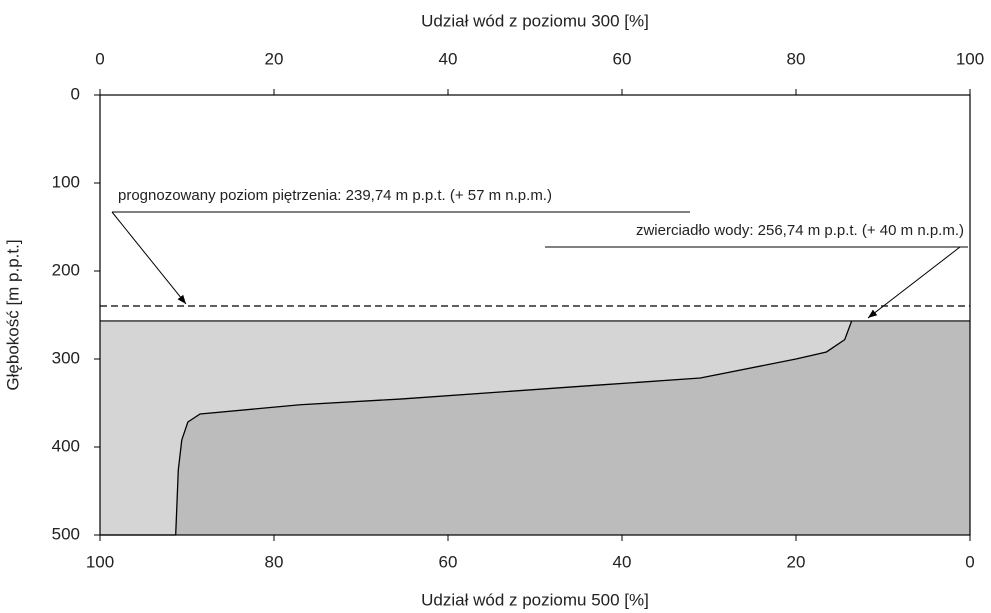 Image resolution: width=991 pixels, height=613 pixels. What do you see at coordinates (274, 561) in the screenshot?
I see `x2-tick-label: 80` at bounding box center [274, 561].